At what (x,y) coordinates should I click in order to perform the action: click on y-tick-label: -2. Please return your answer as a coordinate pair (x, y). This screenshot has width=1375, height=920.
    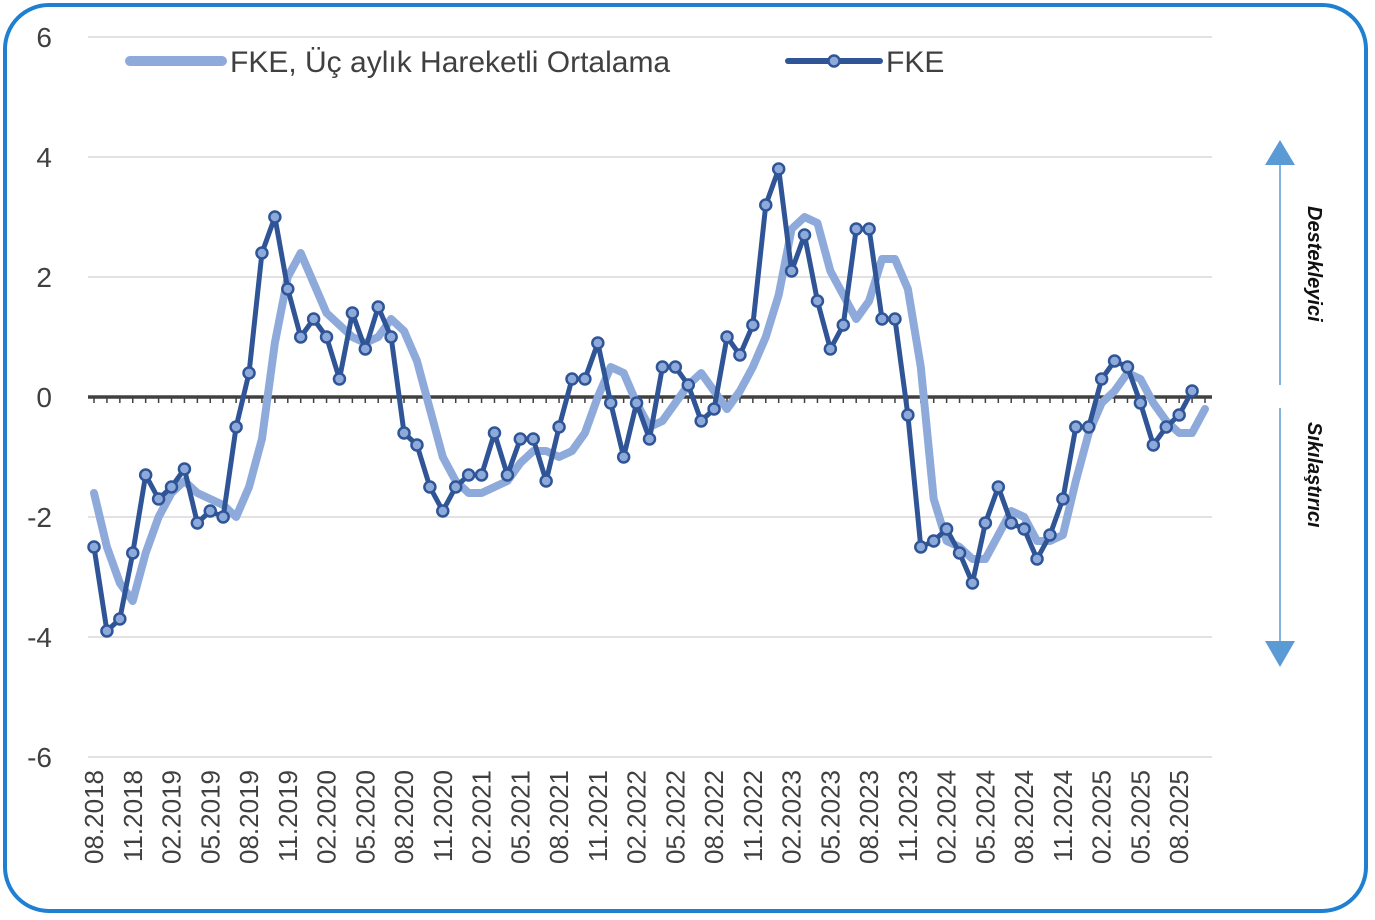
    Looking at the image, I should click on (39, 517).